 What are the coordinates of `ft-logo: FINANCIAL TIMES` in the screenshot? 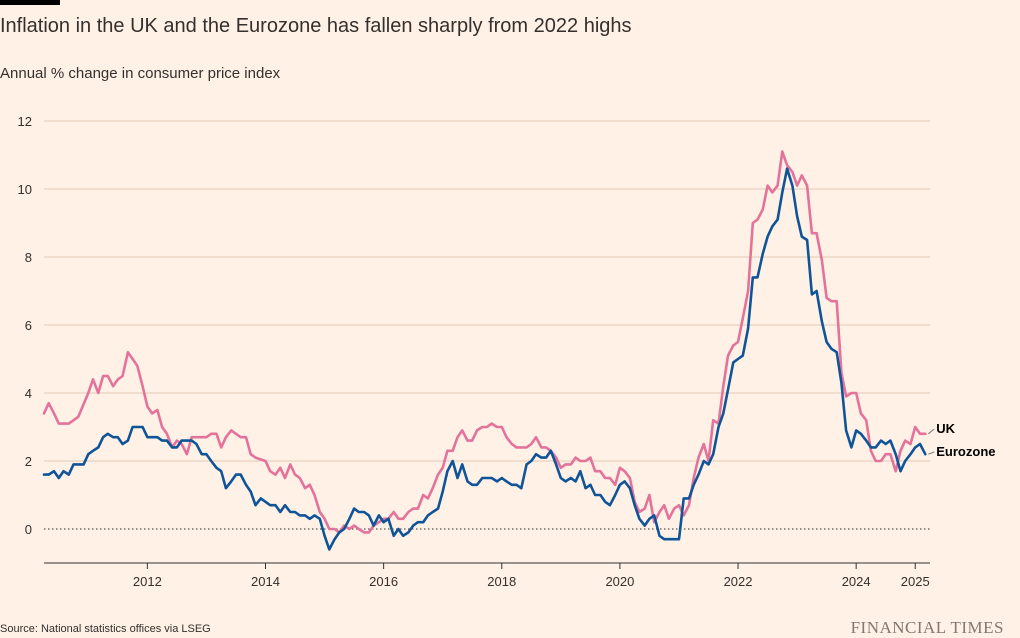 It's located at (927, 627).